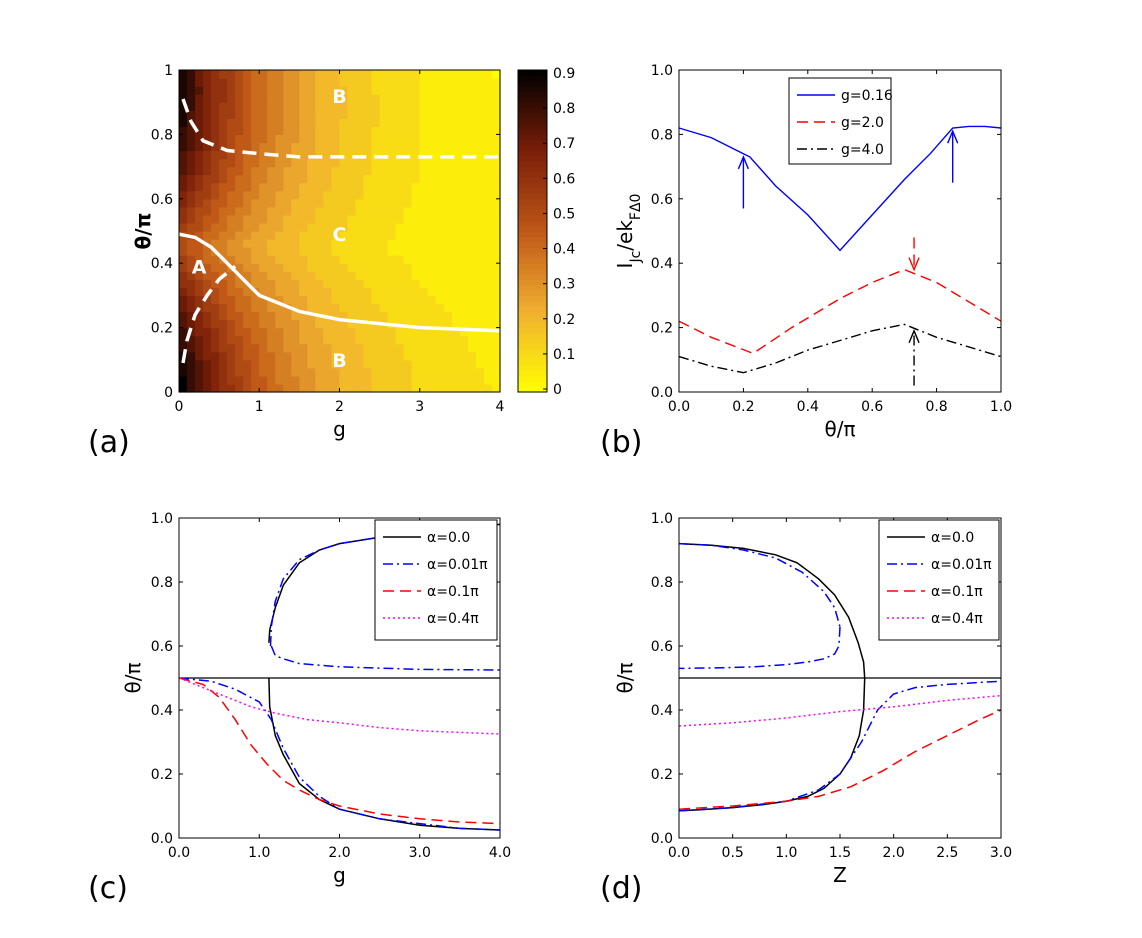 This screenshot has height=938, width=1142. Describe the element at coordinates (628, 231) in the screenshot. I see `y-axis-label: IJc/ekFΔ0` at that location.